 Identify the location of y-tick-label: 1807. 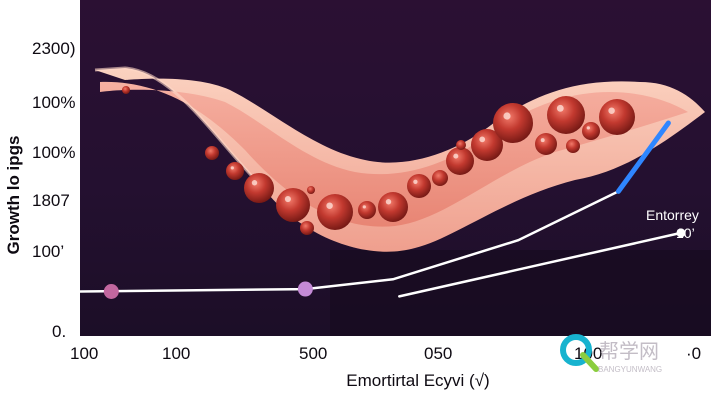
(51, 200).